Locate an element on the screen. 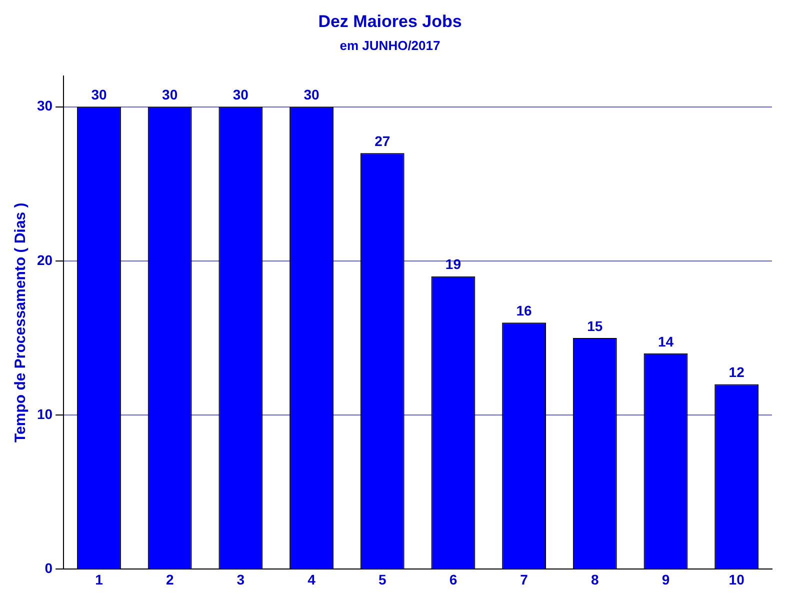 The height and width of the screenshot is (600, 800). x-tick-label: 4 is located at coordinates (312, 579).